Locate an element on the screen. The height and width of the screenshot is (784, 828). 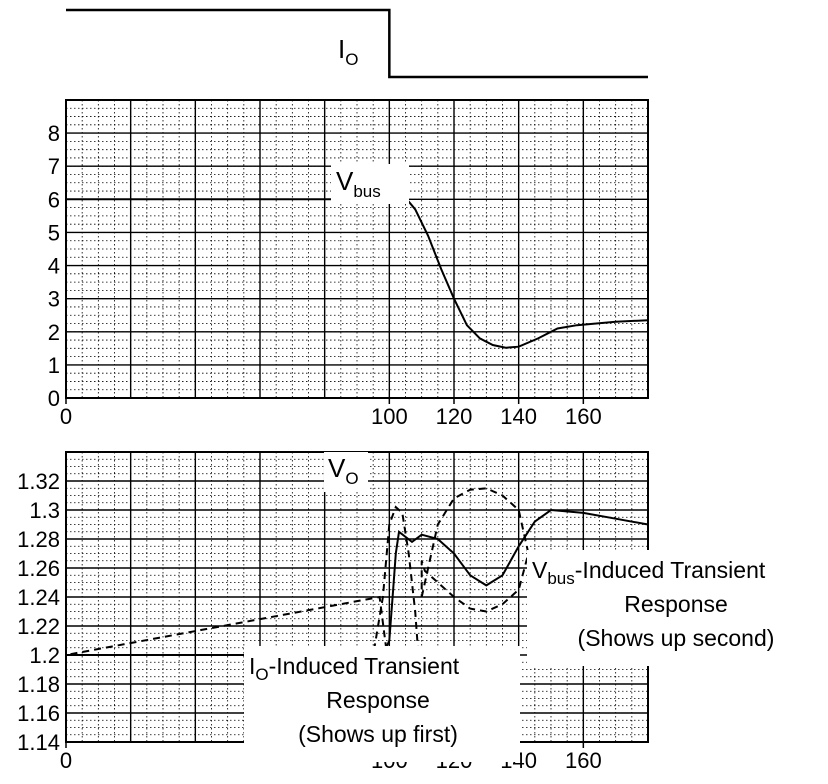
io-annotation-main: I is located at coordinates (252, 666).